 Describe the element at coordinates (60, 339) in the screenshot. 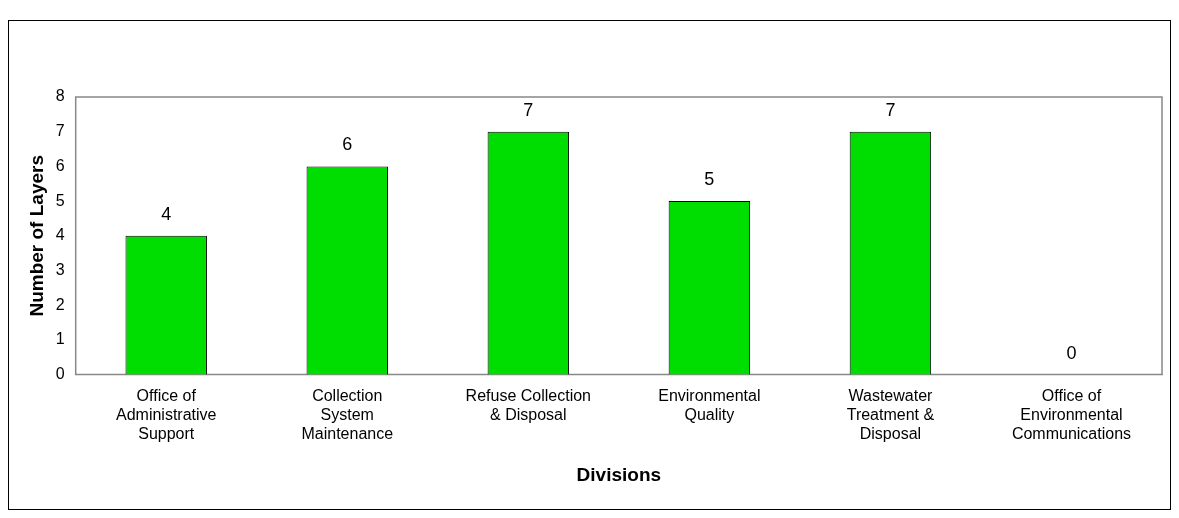

I see `y-tick-label: 1` at that location.